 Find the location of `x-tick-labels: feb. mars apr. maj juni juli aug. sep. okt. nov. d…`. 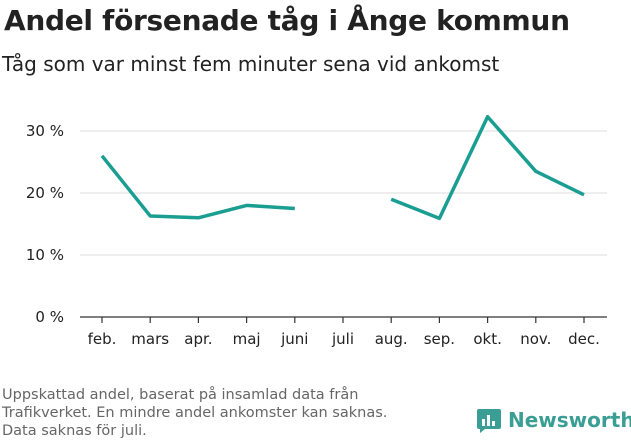

x-tick-labels: feb. mars apr. maj juni juli aug. sep. okt. nov. d… is located at coordinates (344, 332).